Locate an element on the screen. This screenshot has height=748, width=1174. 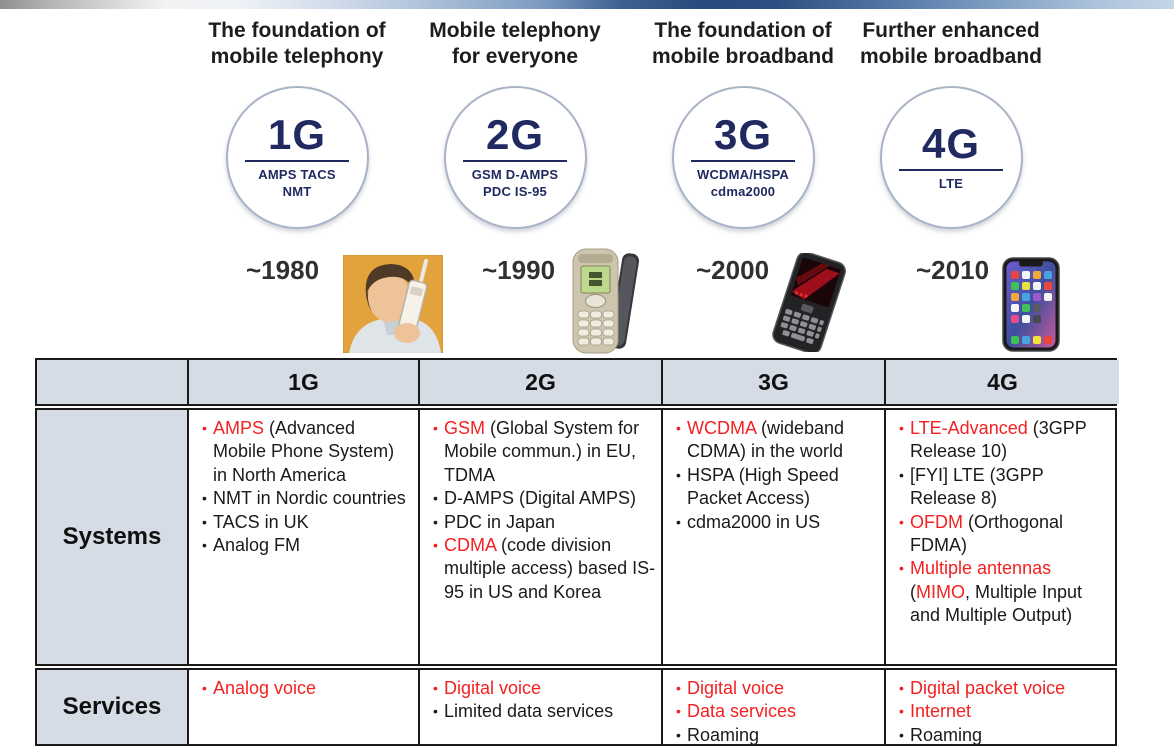
row-label-systems: Systems is located at coordinates (113, 537).